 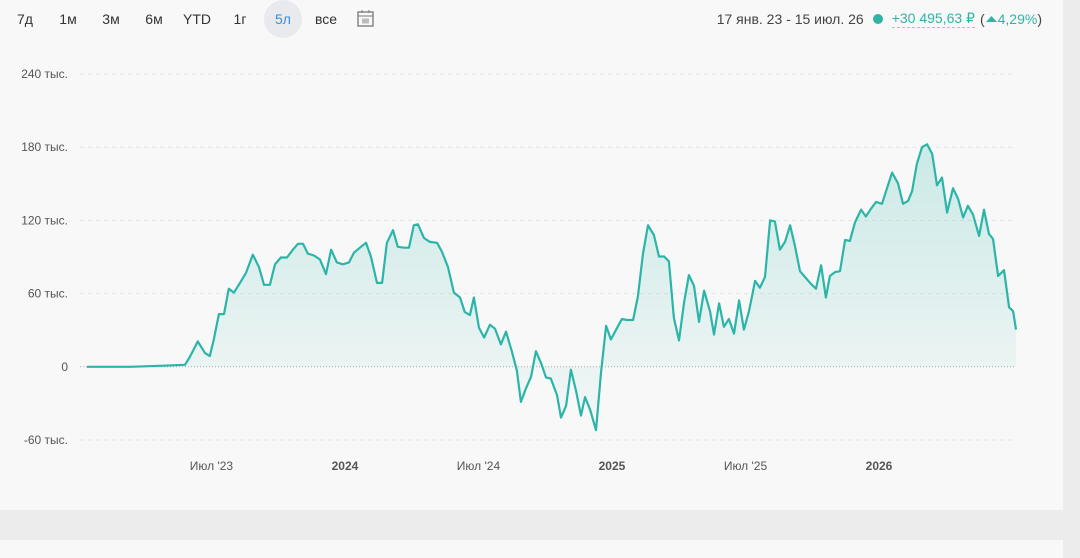 I want to click on dot-icon, so click(x=877, y=19).